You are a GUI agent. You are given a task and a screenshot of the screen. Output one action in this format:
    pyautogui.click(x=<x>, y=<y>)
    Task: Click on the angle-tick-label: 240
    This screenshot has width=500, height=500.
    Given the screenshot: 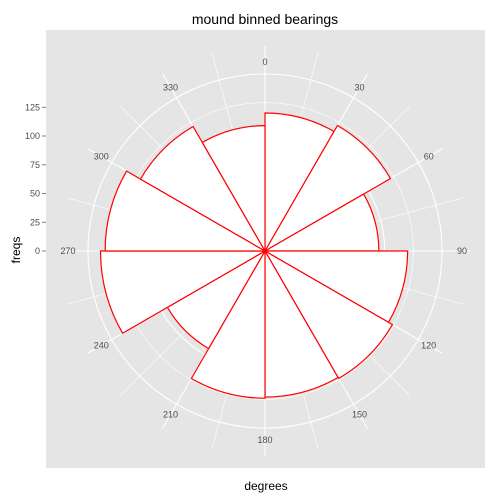 What is the action you would take?
    pyautogui.click(x=101, y=346)
    